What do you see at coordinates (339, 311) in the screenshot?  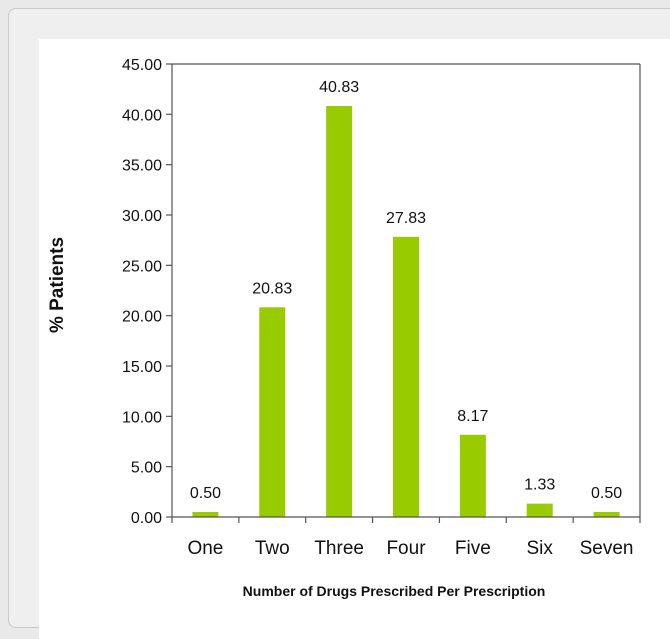 I see `bar-three` at bounding box center [339, 311].